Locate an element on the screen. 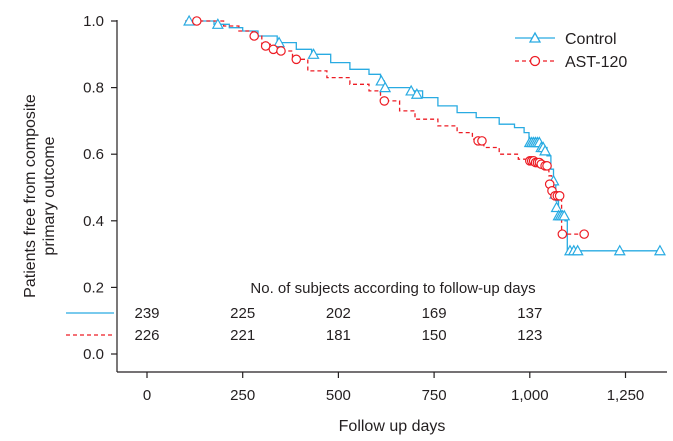  risk-count: 225 is located at coordinates (242, 313).